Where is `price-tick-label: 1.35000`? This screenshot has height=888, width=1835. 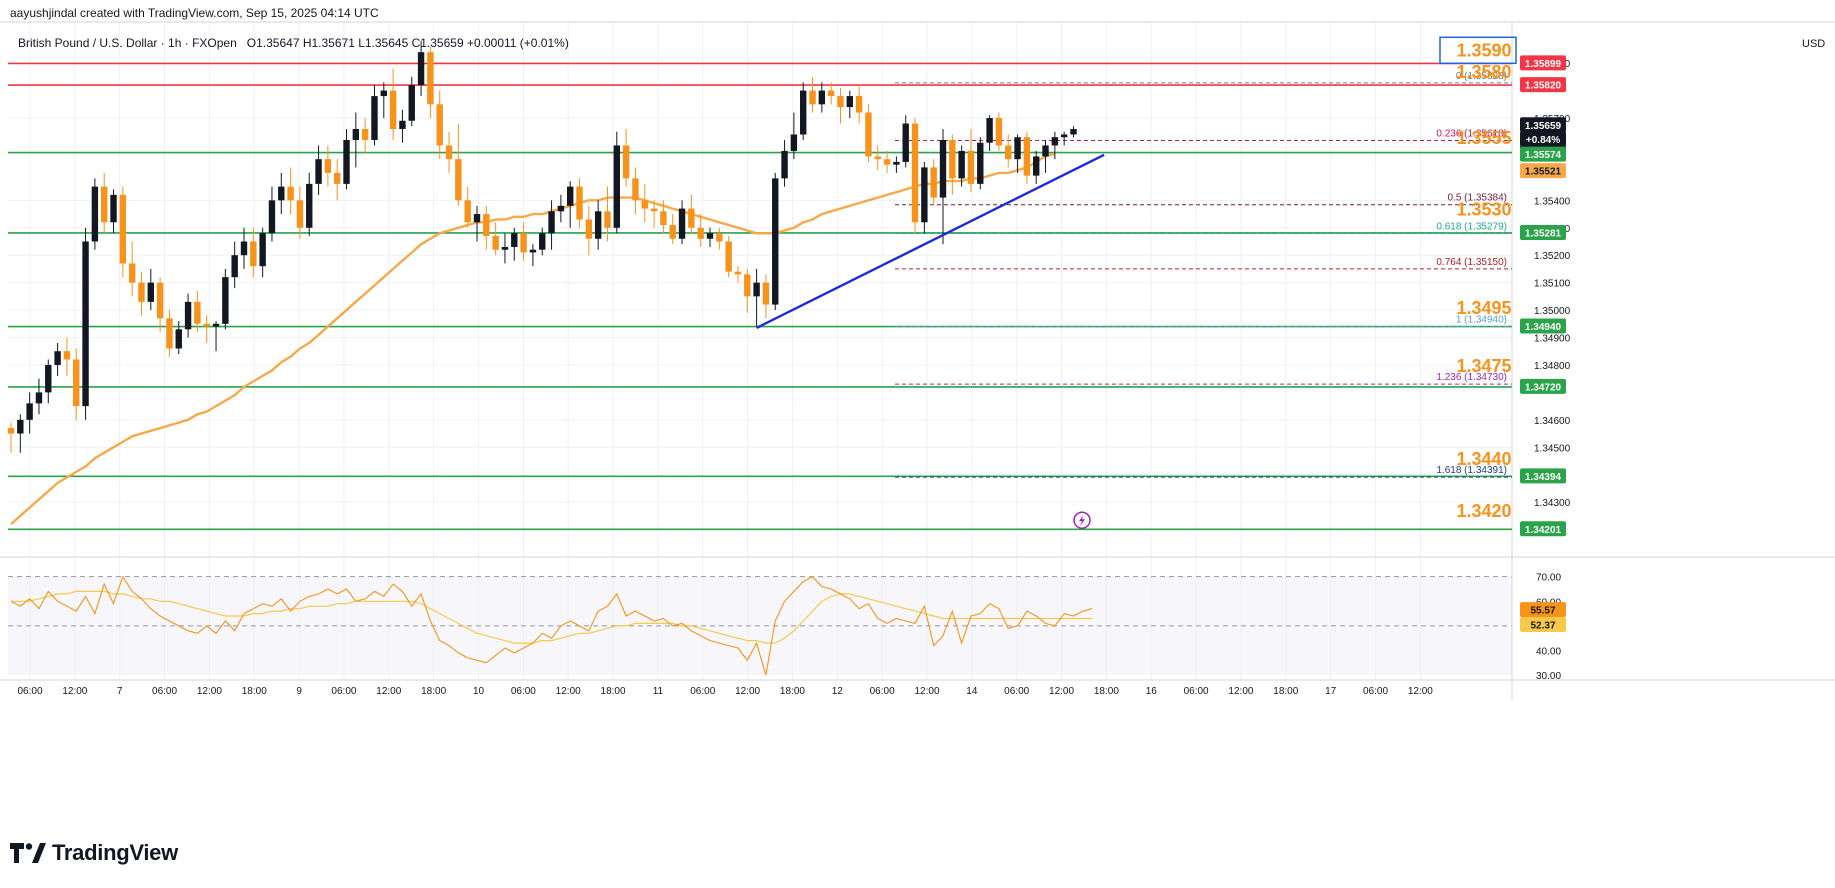 price-tick-label: 1.35000 is located at coordinates (1552, 311).